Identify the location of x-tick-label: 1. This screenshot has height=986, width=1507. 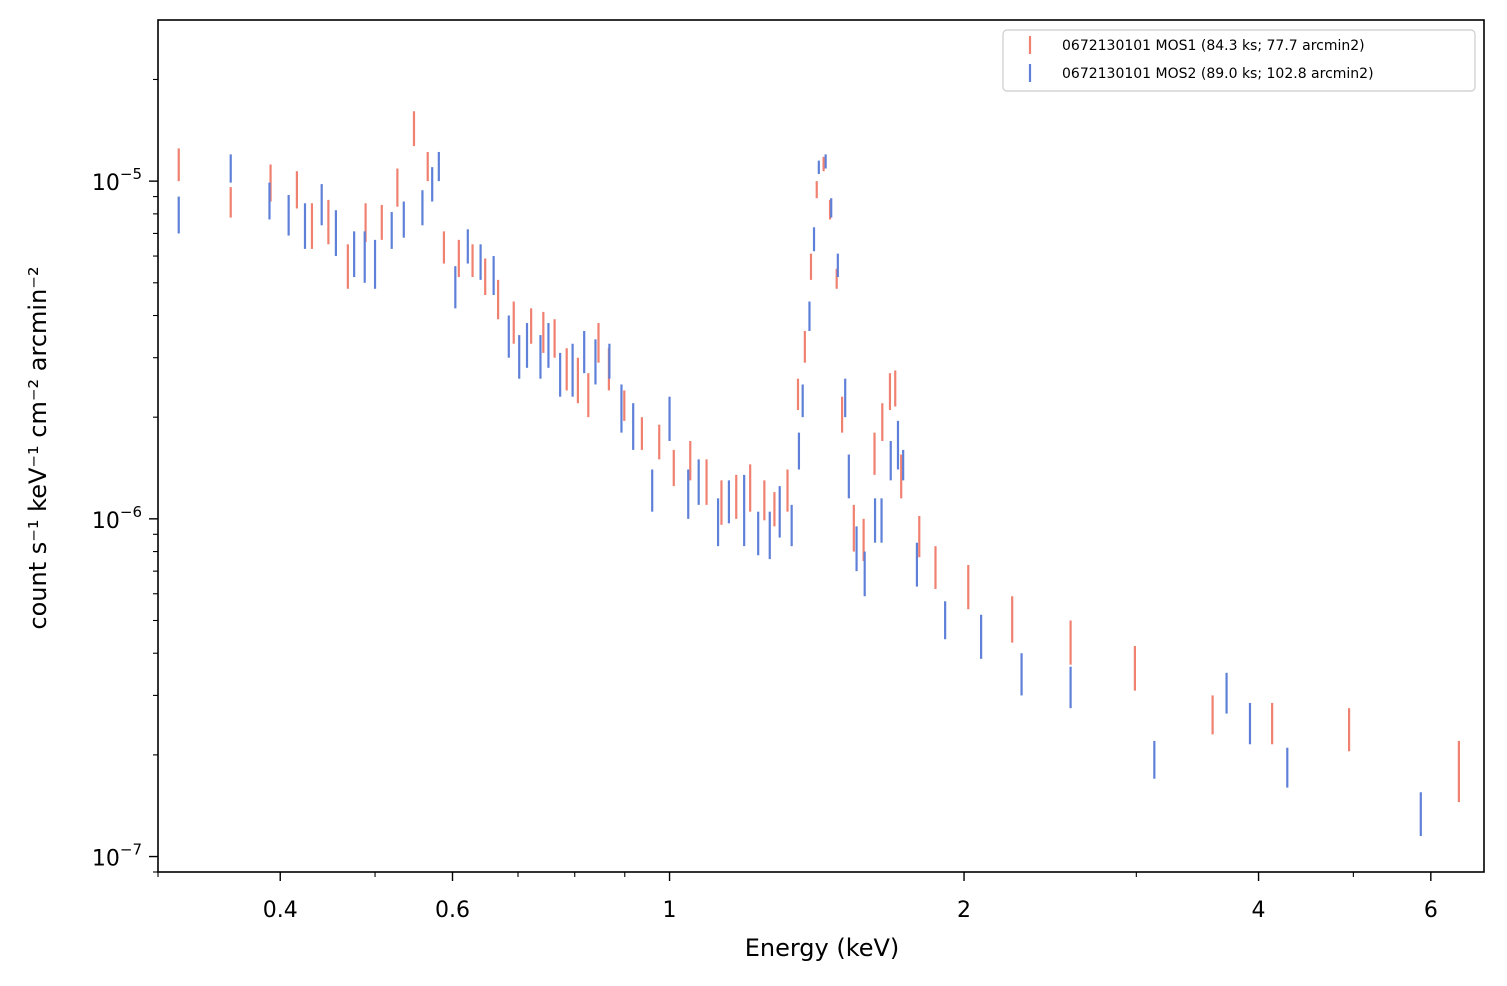
(670, 910).